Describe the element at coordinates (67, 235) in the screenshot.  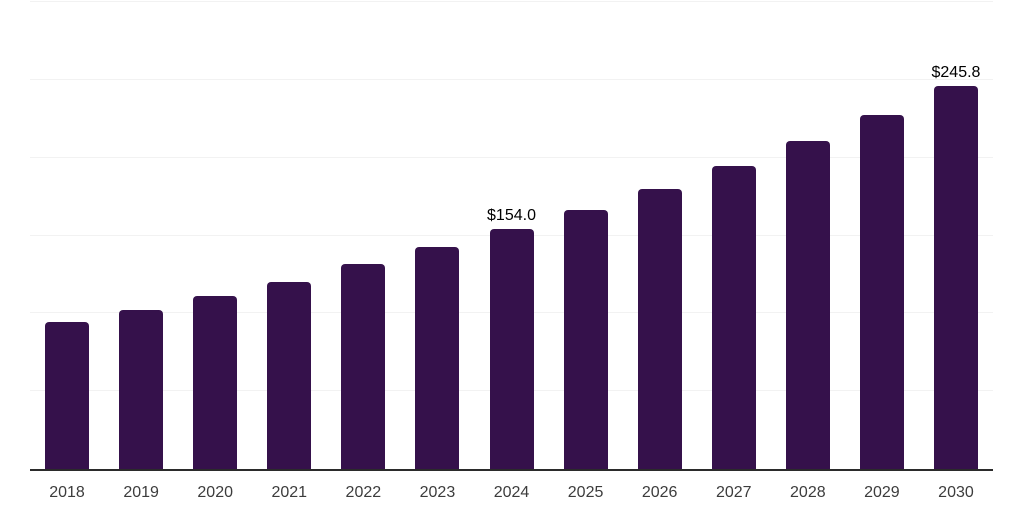
I see `bar-slot-2018` at that location.